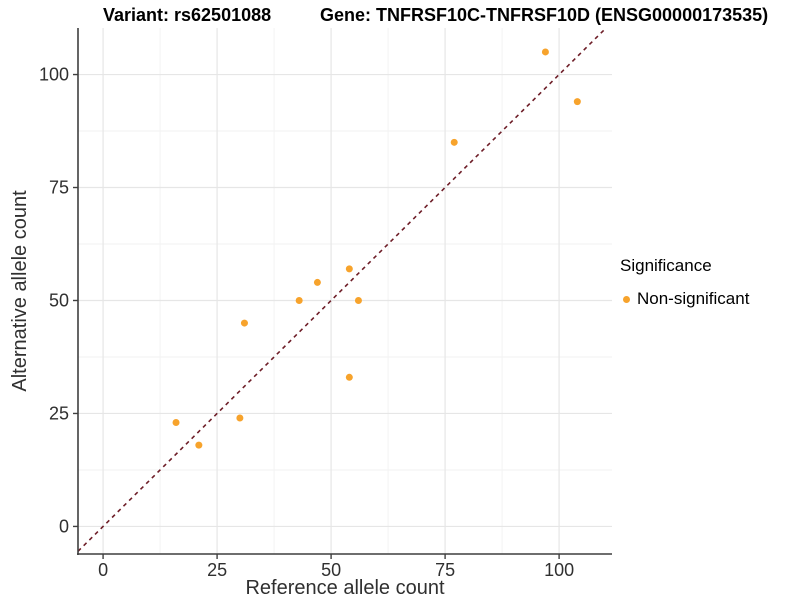  Describe the element at coordinates (445, 570) in the screenshot. I see `x-tick-label: 75` at that location.